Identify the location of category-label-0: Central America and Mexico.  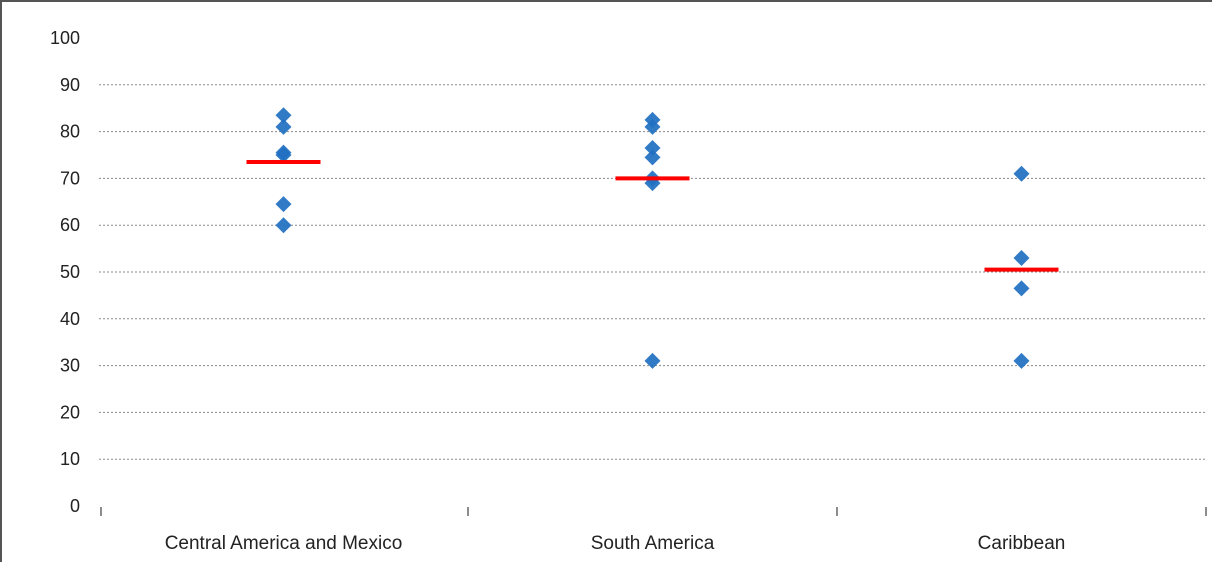
(284, 543).